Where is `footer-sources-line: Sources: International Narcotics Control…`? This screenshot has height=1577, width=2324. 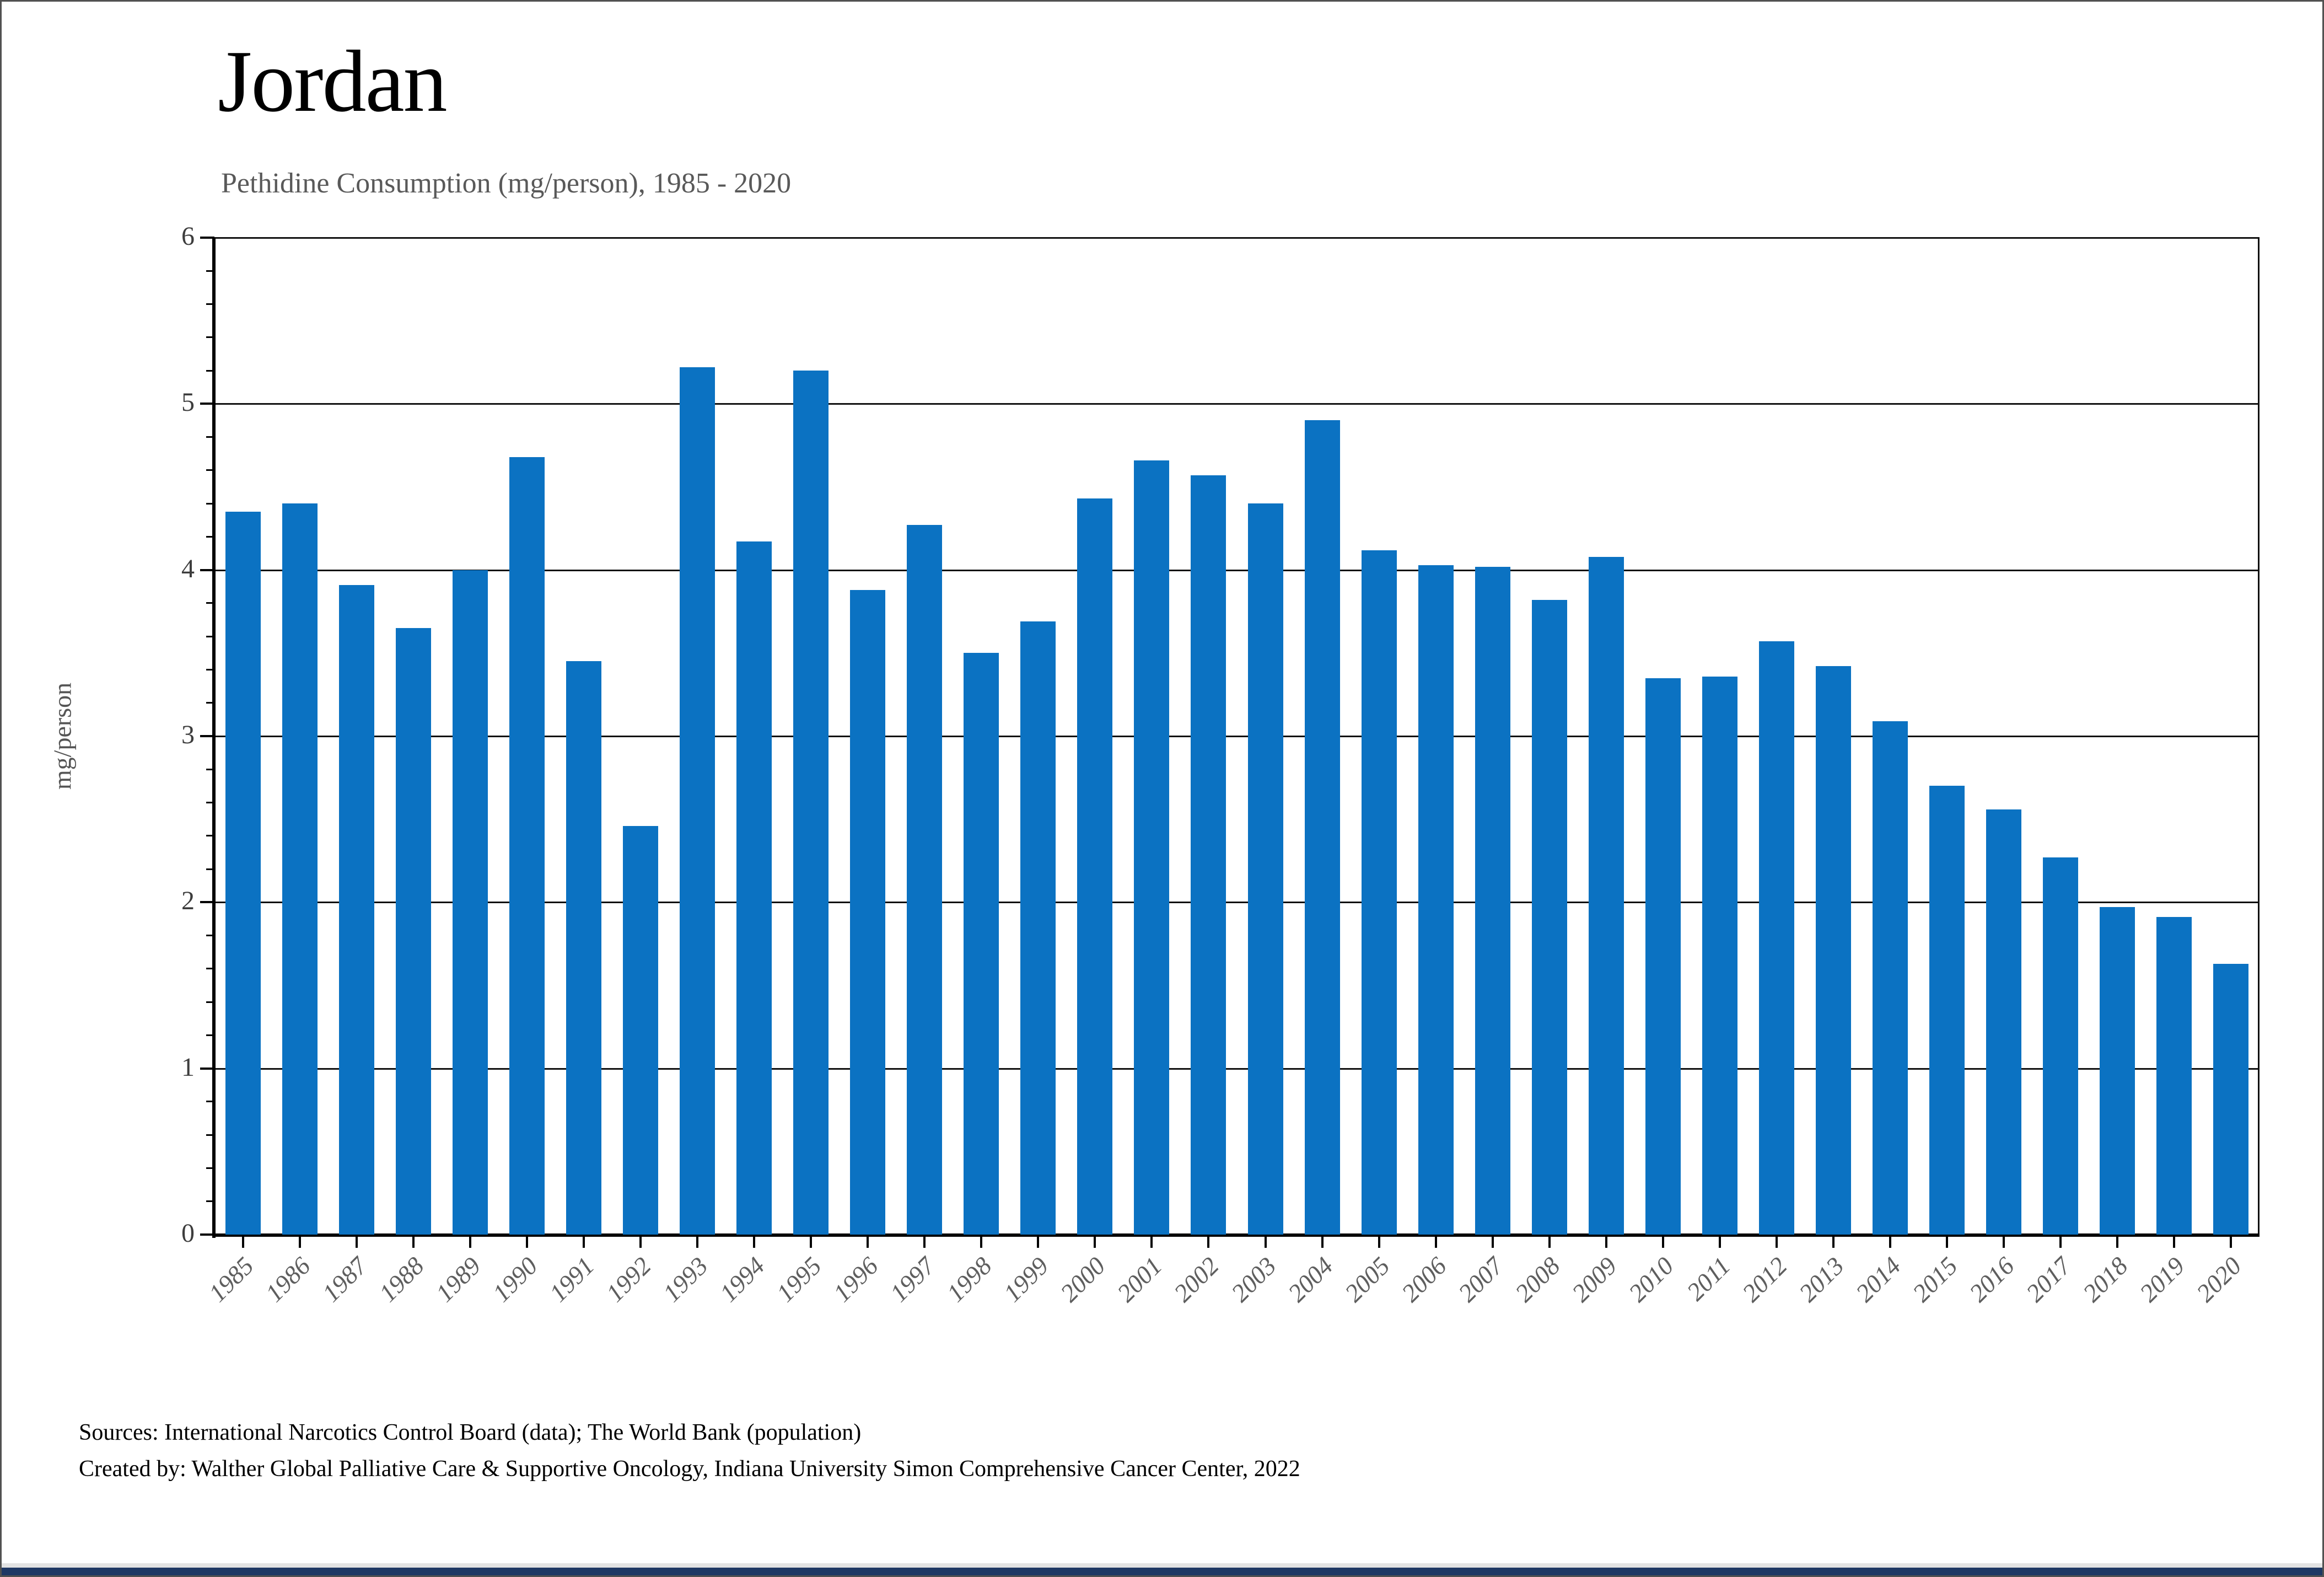
footer-sources-line: Sources: International Narcotics Control… is located at coordinates (470, 1432).